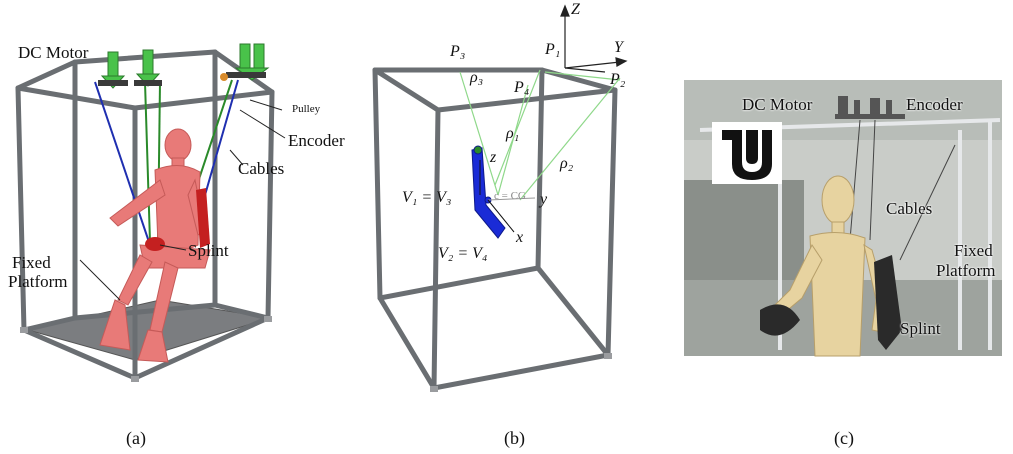 The height and width of the screenshot is (454, 1013). Describe the element at coordinates (902, 190) in the screenshot. I see `photo-cables` at that location.